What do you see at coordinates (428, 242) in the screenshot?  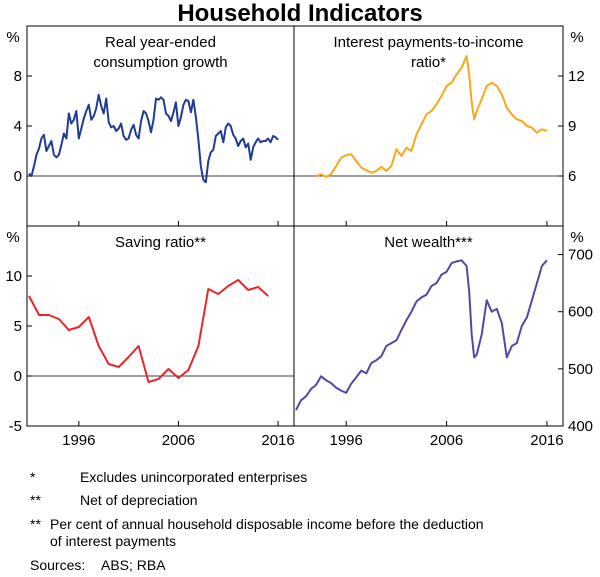 I see `wealth-title-line-1: Net wealth***` at bounding box center [428, 242].